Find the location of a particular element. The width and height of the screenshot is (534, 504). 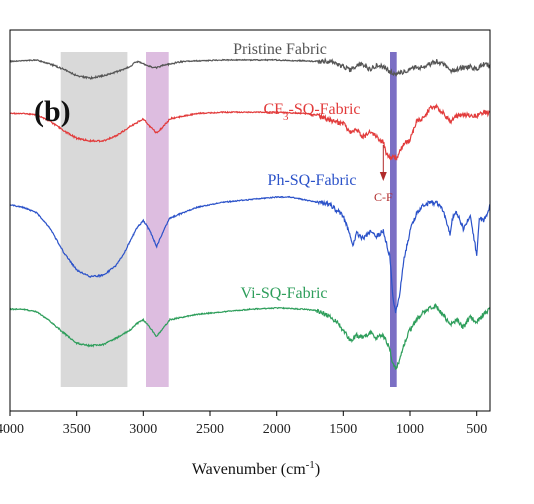

series-label-1: CF3-SQ-Fabric is located at coordinates (311, 112).